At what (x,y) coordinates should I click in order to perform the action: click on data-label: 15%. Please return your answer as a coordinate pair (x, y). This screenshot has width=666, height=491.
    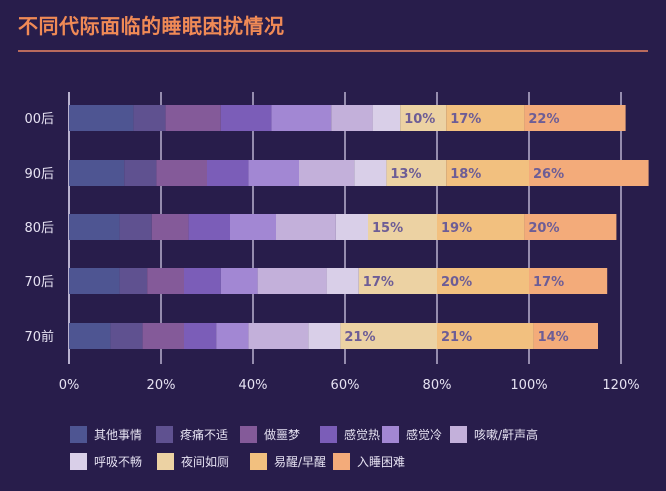
    Looking at the image, I should click on (387, 228).